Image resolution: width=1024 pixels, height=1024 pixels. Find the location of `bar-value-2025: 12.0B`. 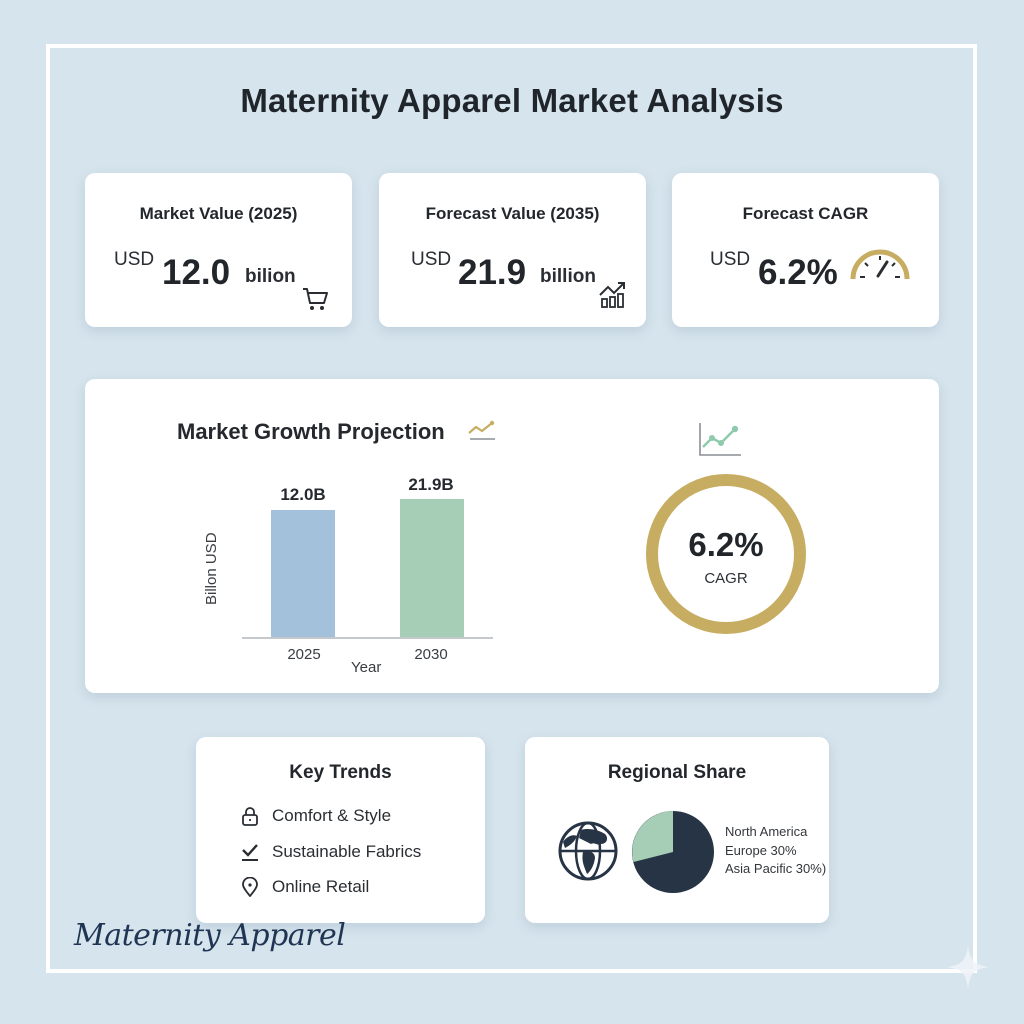

bar-value-2025: 12.0B is located at coordinates (303, 494).